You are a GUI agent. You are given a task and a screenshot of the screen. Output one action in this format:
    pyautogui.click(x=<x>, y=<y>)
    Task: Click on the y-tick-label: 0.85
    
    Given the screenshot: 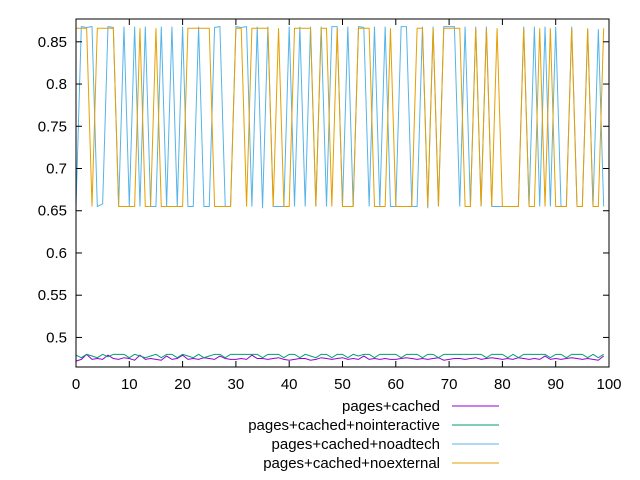 What is the action you would take?
    pyautogui.click(x=52, y=42)
    